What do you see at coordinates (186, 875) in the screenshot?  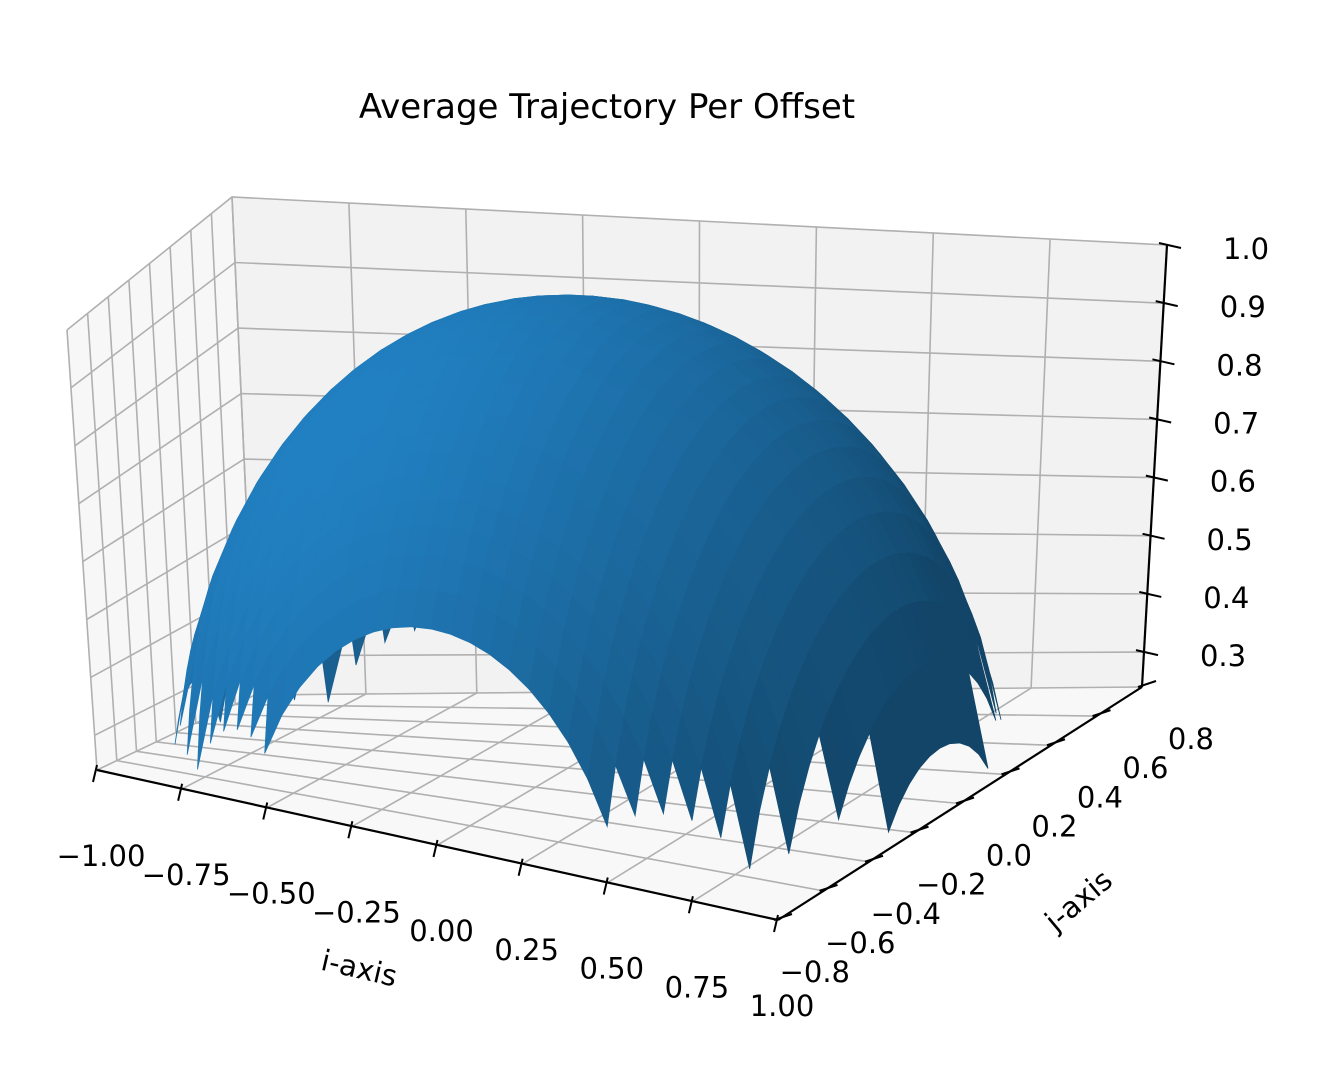 I see `x-tick-label: −0.75` at bounding box center [186, 875].